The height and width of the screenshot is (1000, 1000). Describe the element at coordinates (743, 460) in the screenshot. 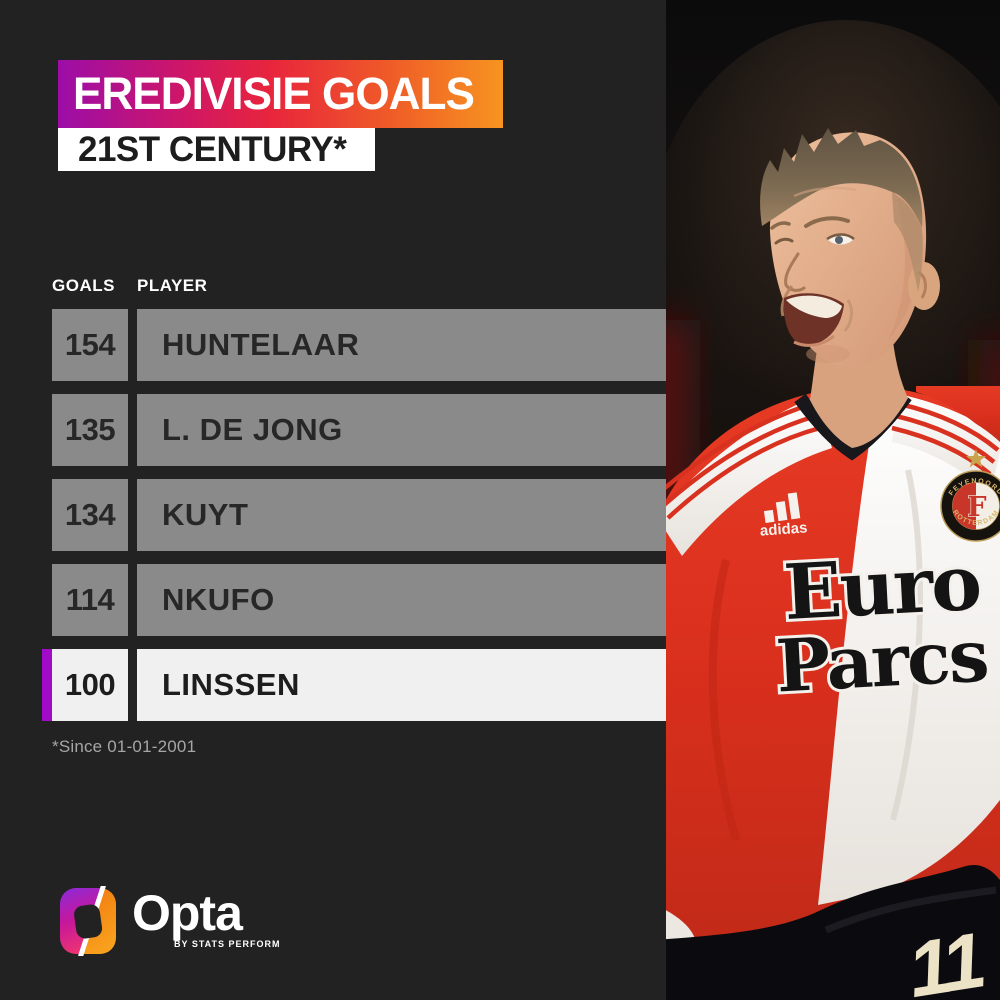

I see `adidas-shoulder-stripes-left` at that location.